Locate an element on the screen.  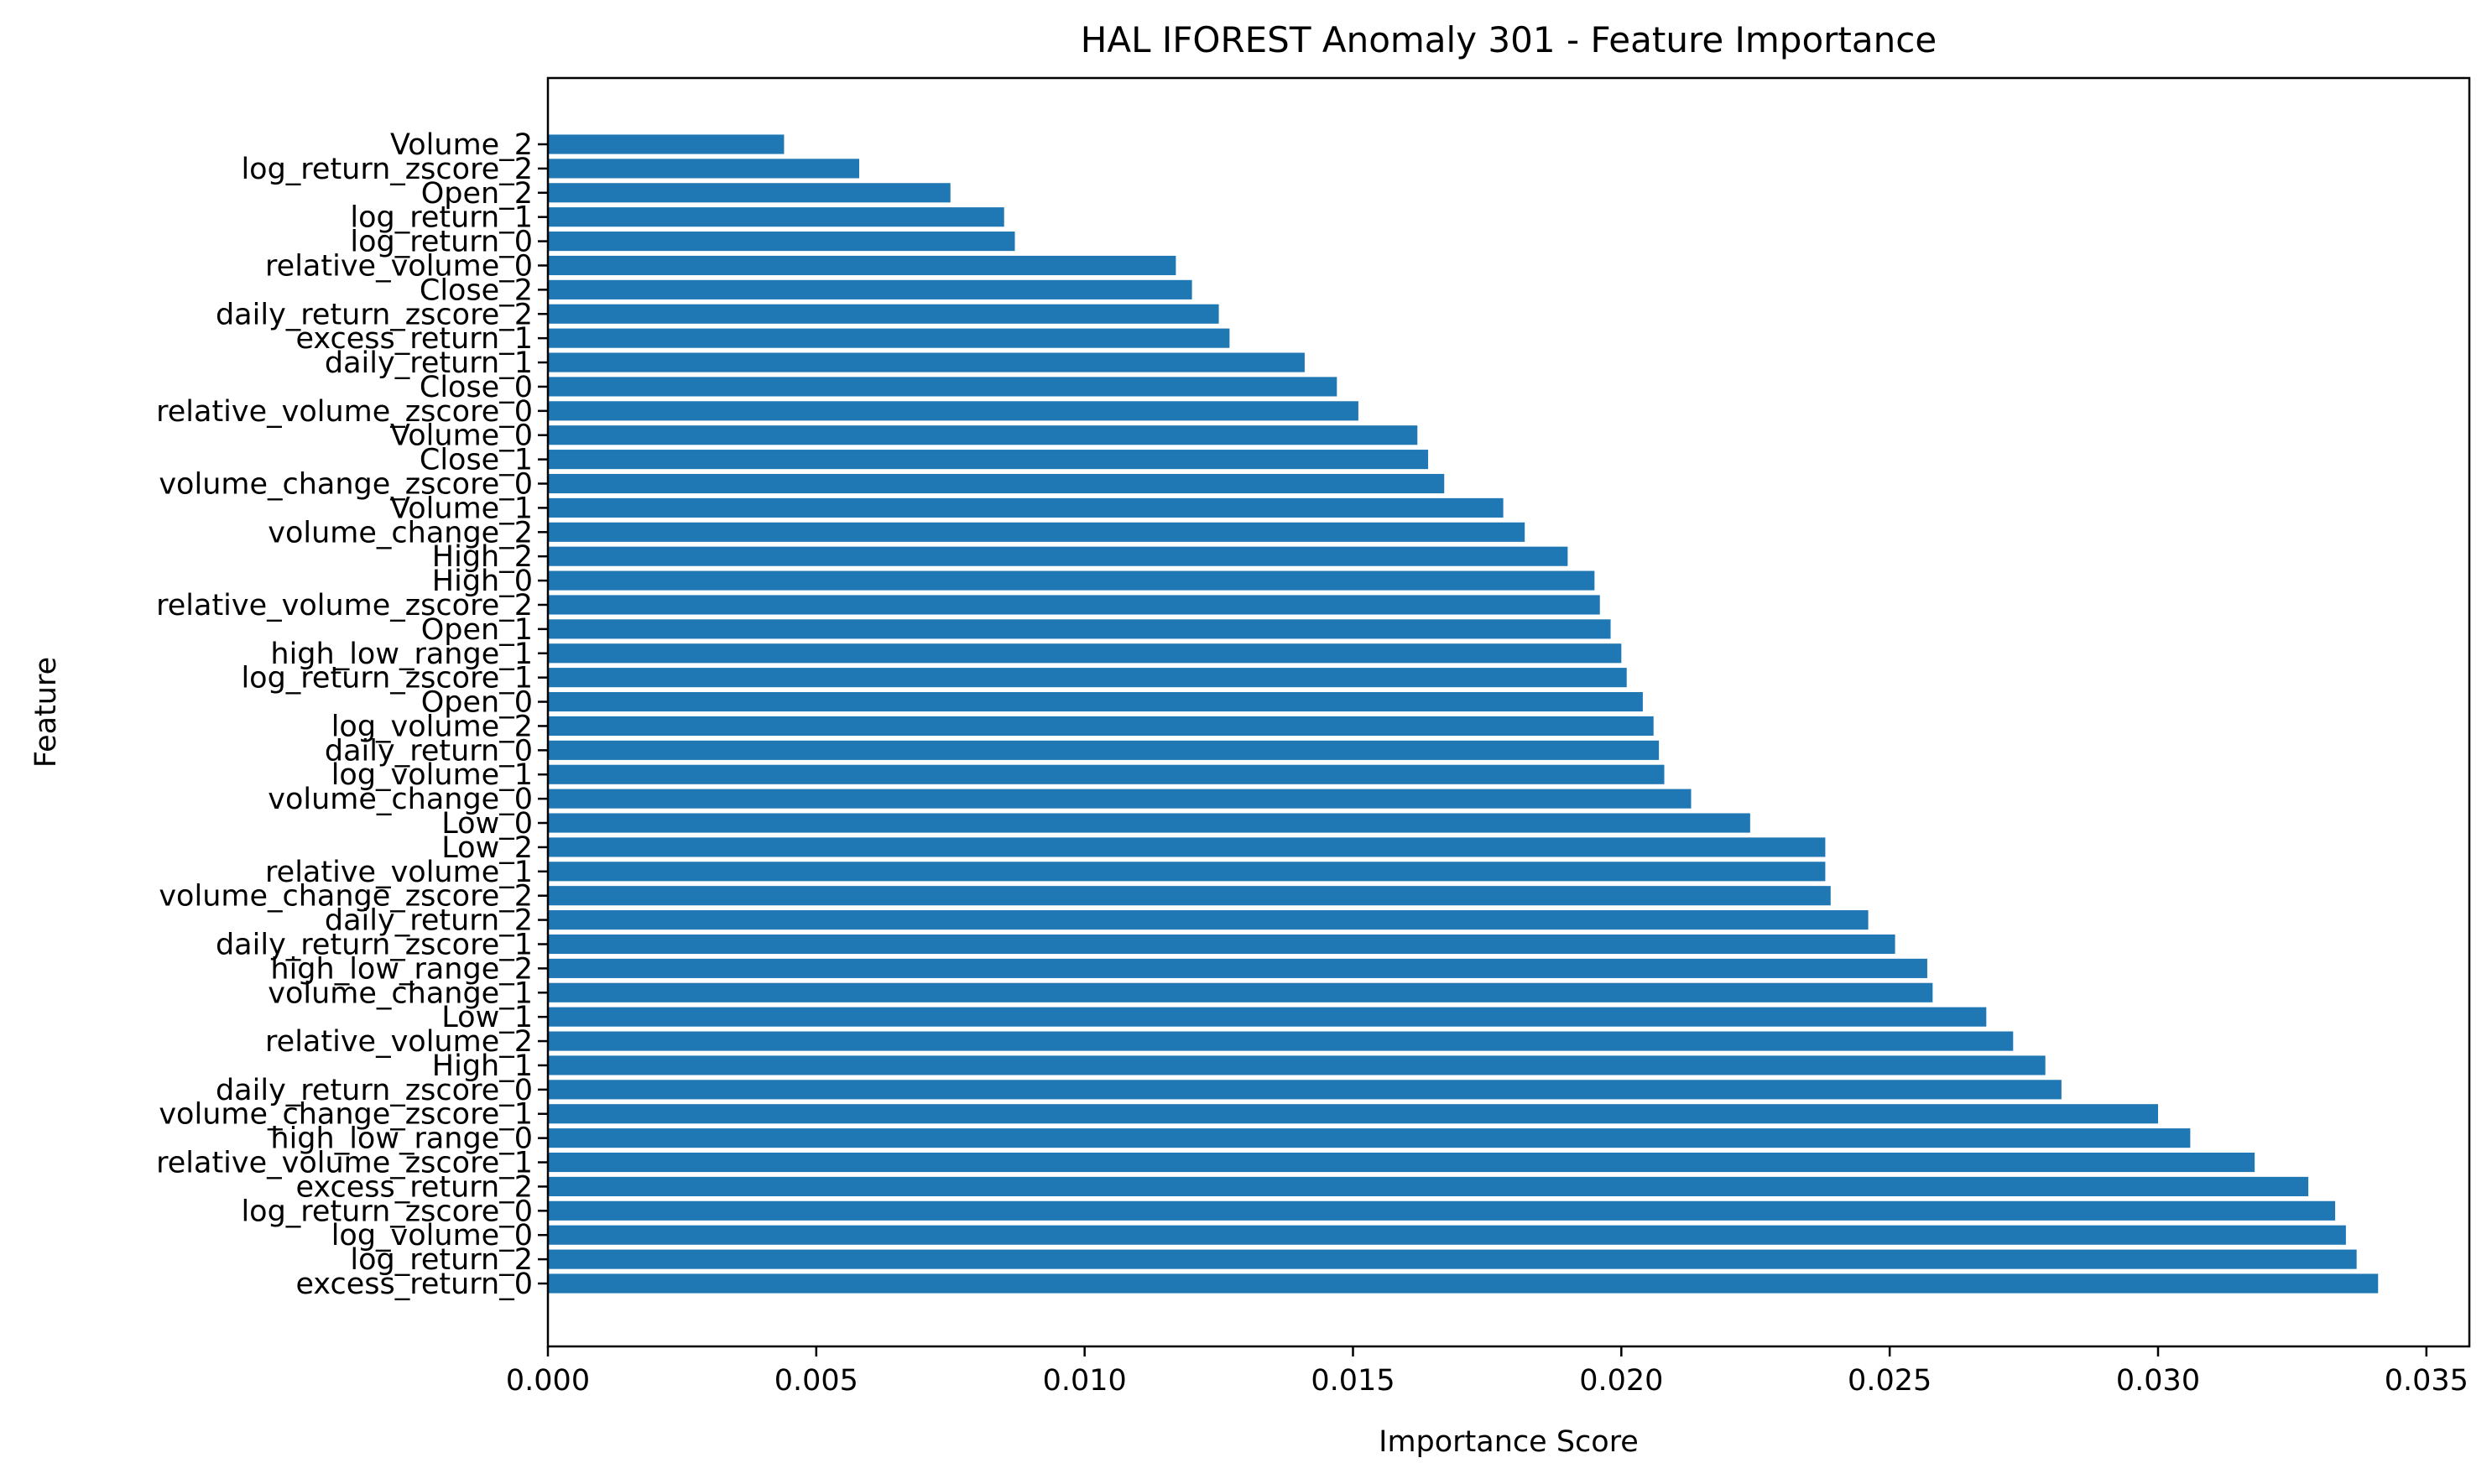
y-tick-label: Open_1 is located at coordinates (477, 630).